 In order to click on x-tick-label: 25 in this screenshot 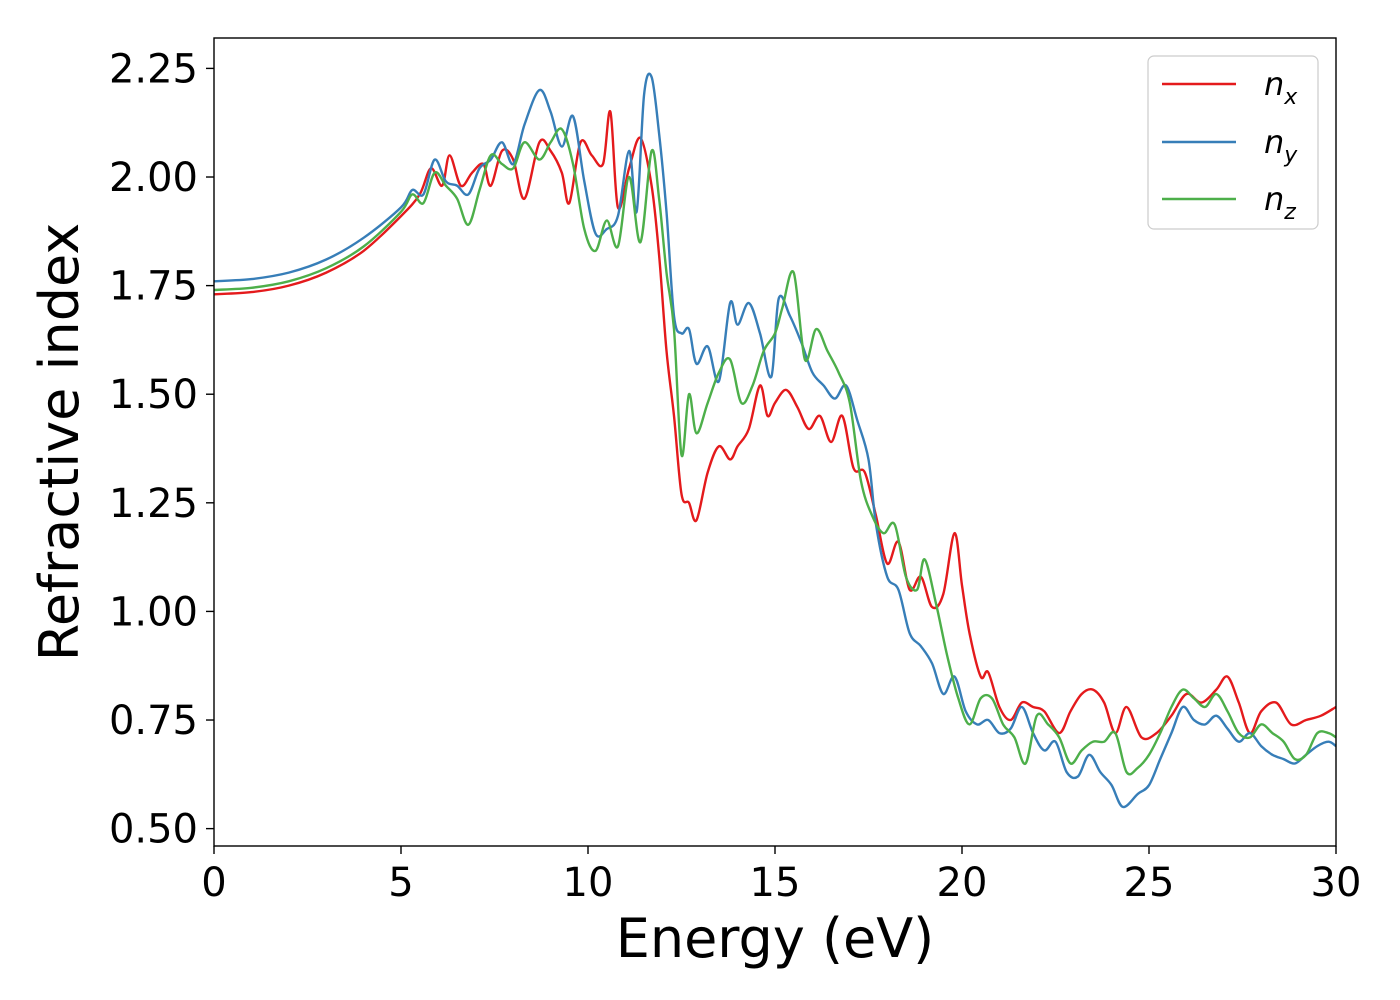, I will do `click(1149, 883)`.